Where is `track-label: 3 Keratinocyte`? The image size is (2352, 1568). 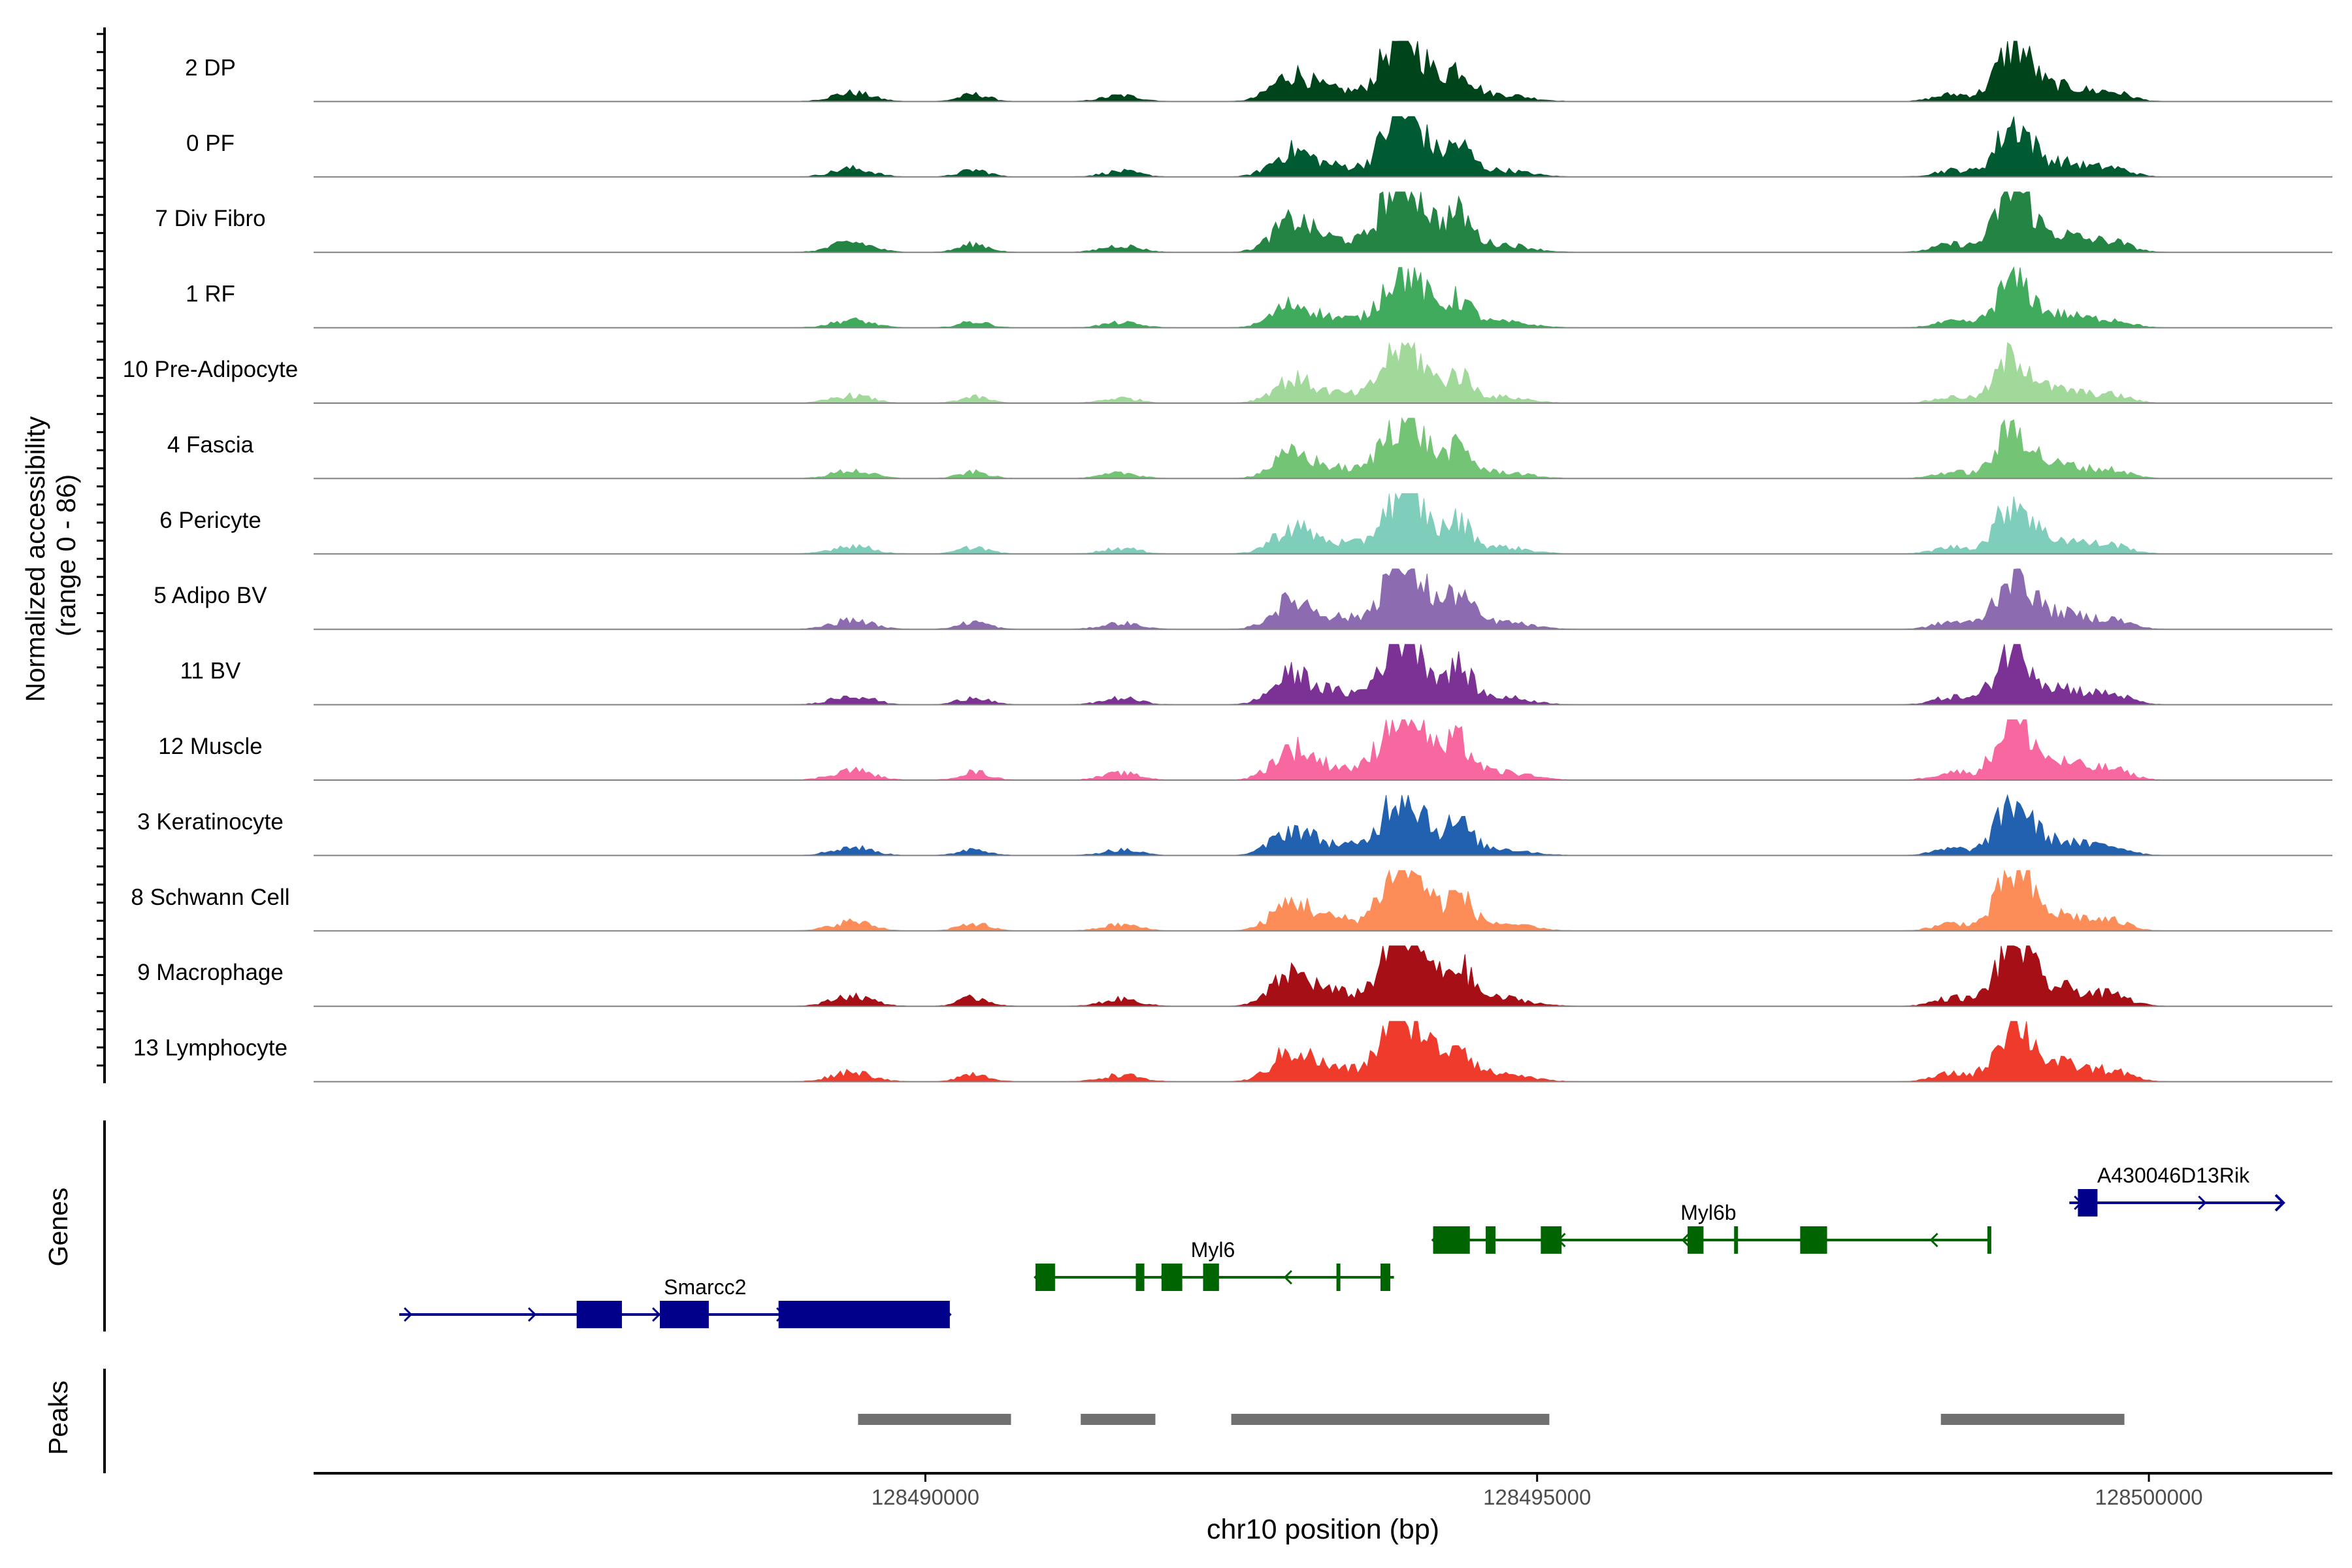 track-label: 3 Keratinocyte is located at coordinates (210, 821).